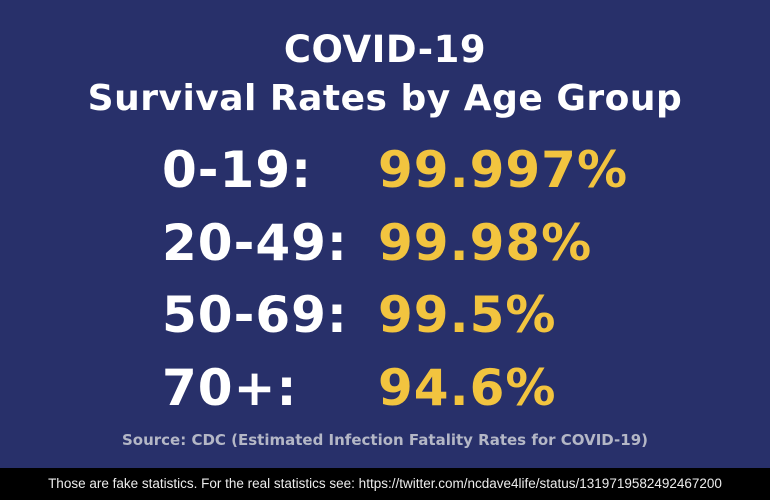  Describe the element at coordinates (385, 98) in the screenshot. I see `slide-title-line-2: Survival Rates by Age Group` at that location.